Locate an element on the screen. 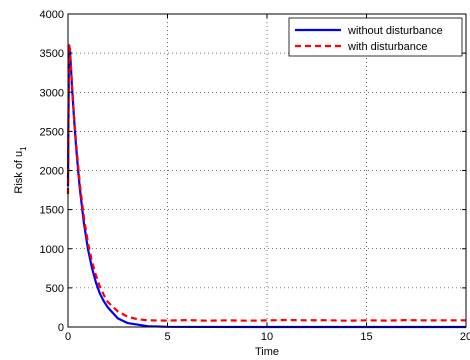  y-tick-label: 1500 is located at coordinates (52, 211).